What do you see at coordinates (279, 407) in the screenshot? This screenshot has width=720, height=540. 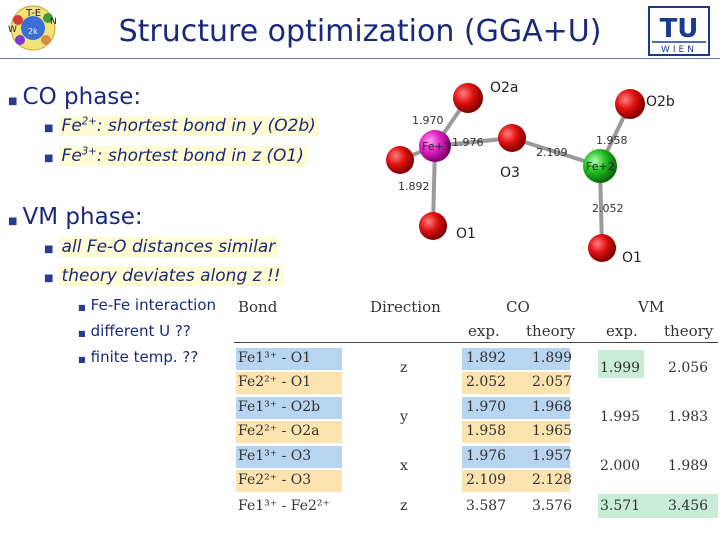 I see `bond-cell: Fe1³⁺ - O2b` at bounding box center [279, 407].